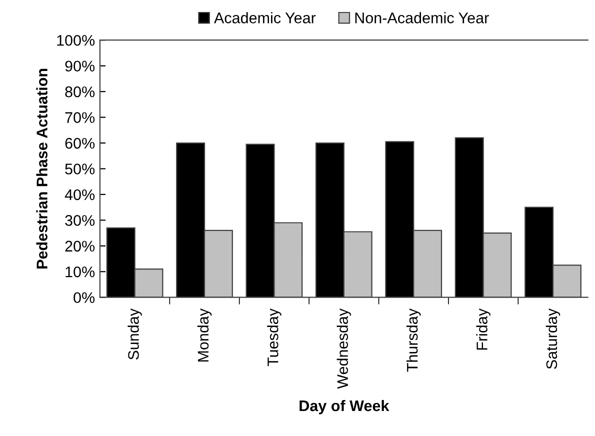 The height and width of the screenshot is (436, 595). Describe the element at coordinates (80, 66) in the screenshot. I see `y-tick-label: 90%` at that location.